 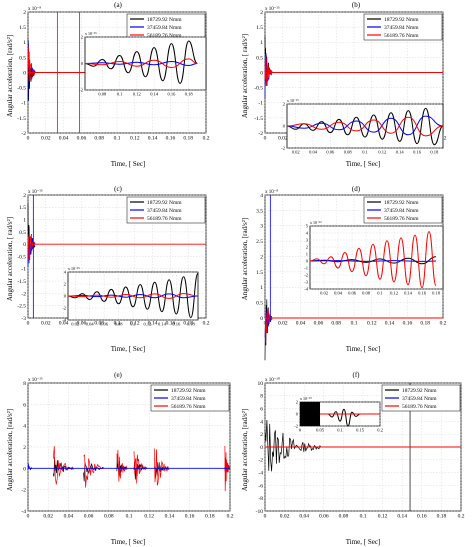 I want to click on panel-d-exponent: x 10⁻⁸, so click(x=271, y=192).